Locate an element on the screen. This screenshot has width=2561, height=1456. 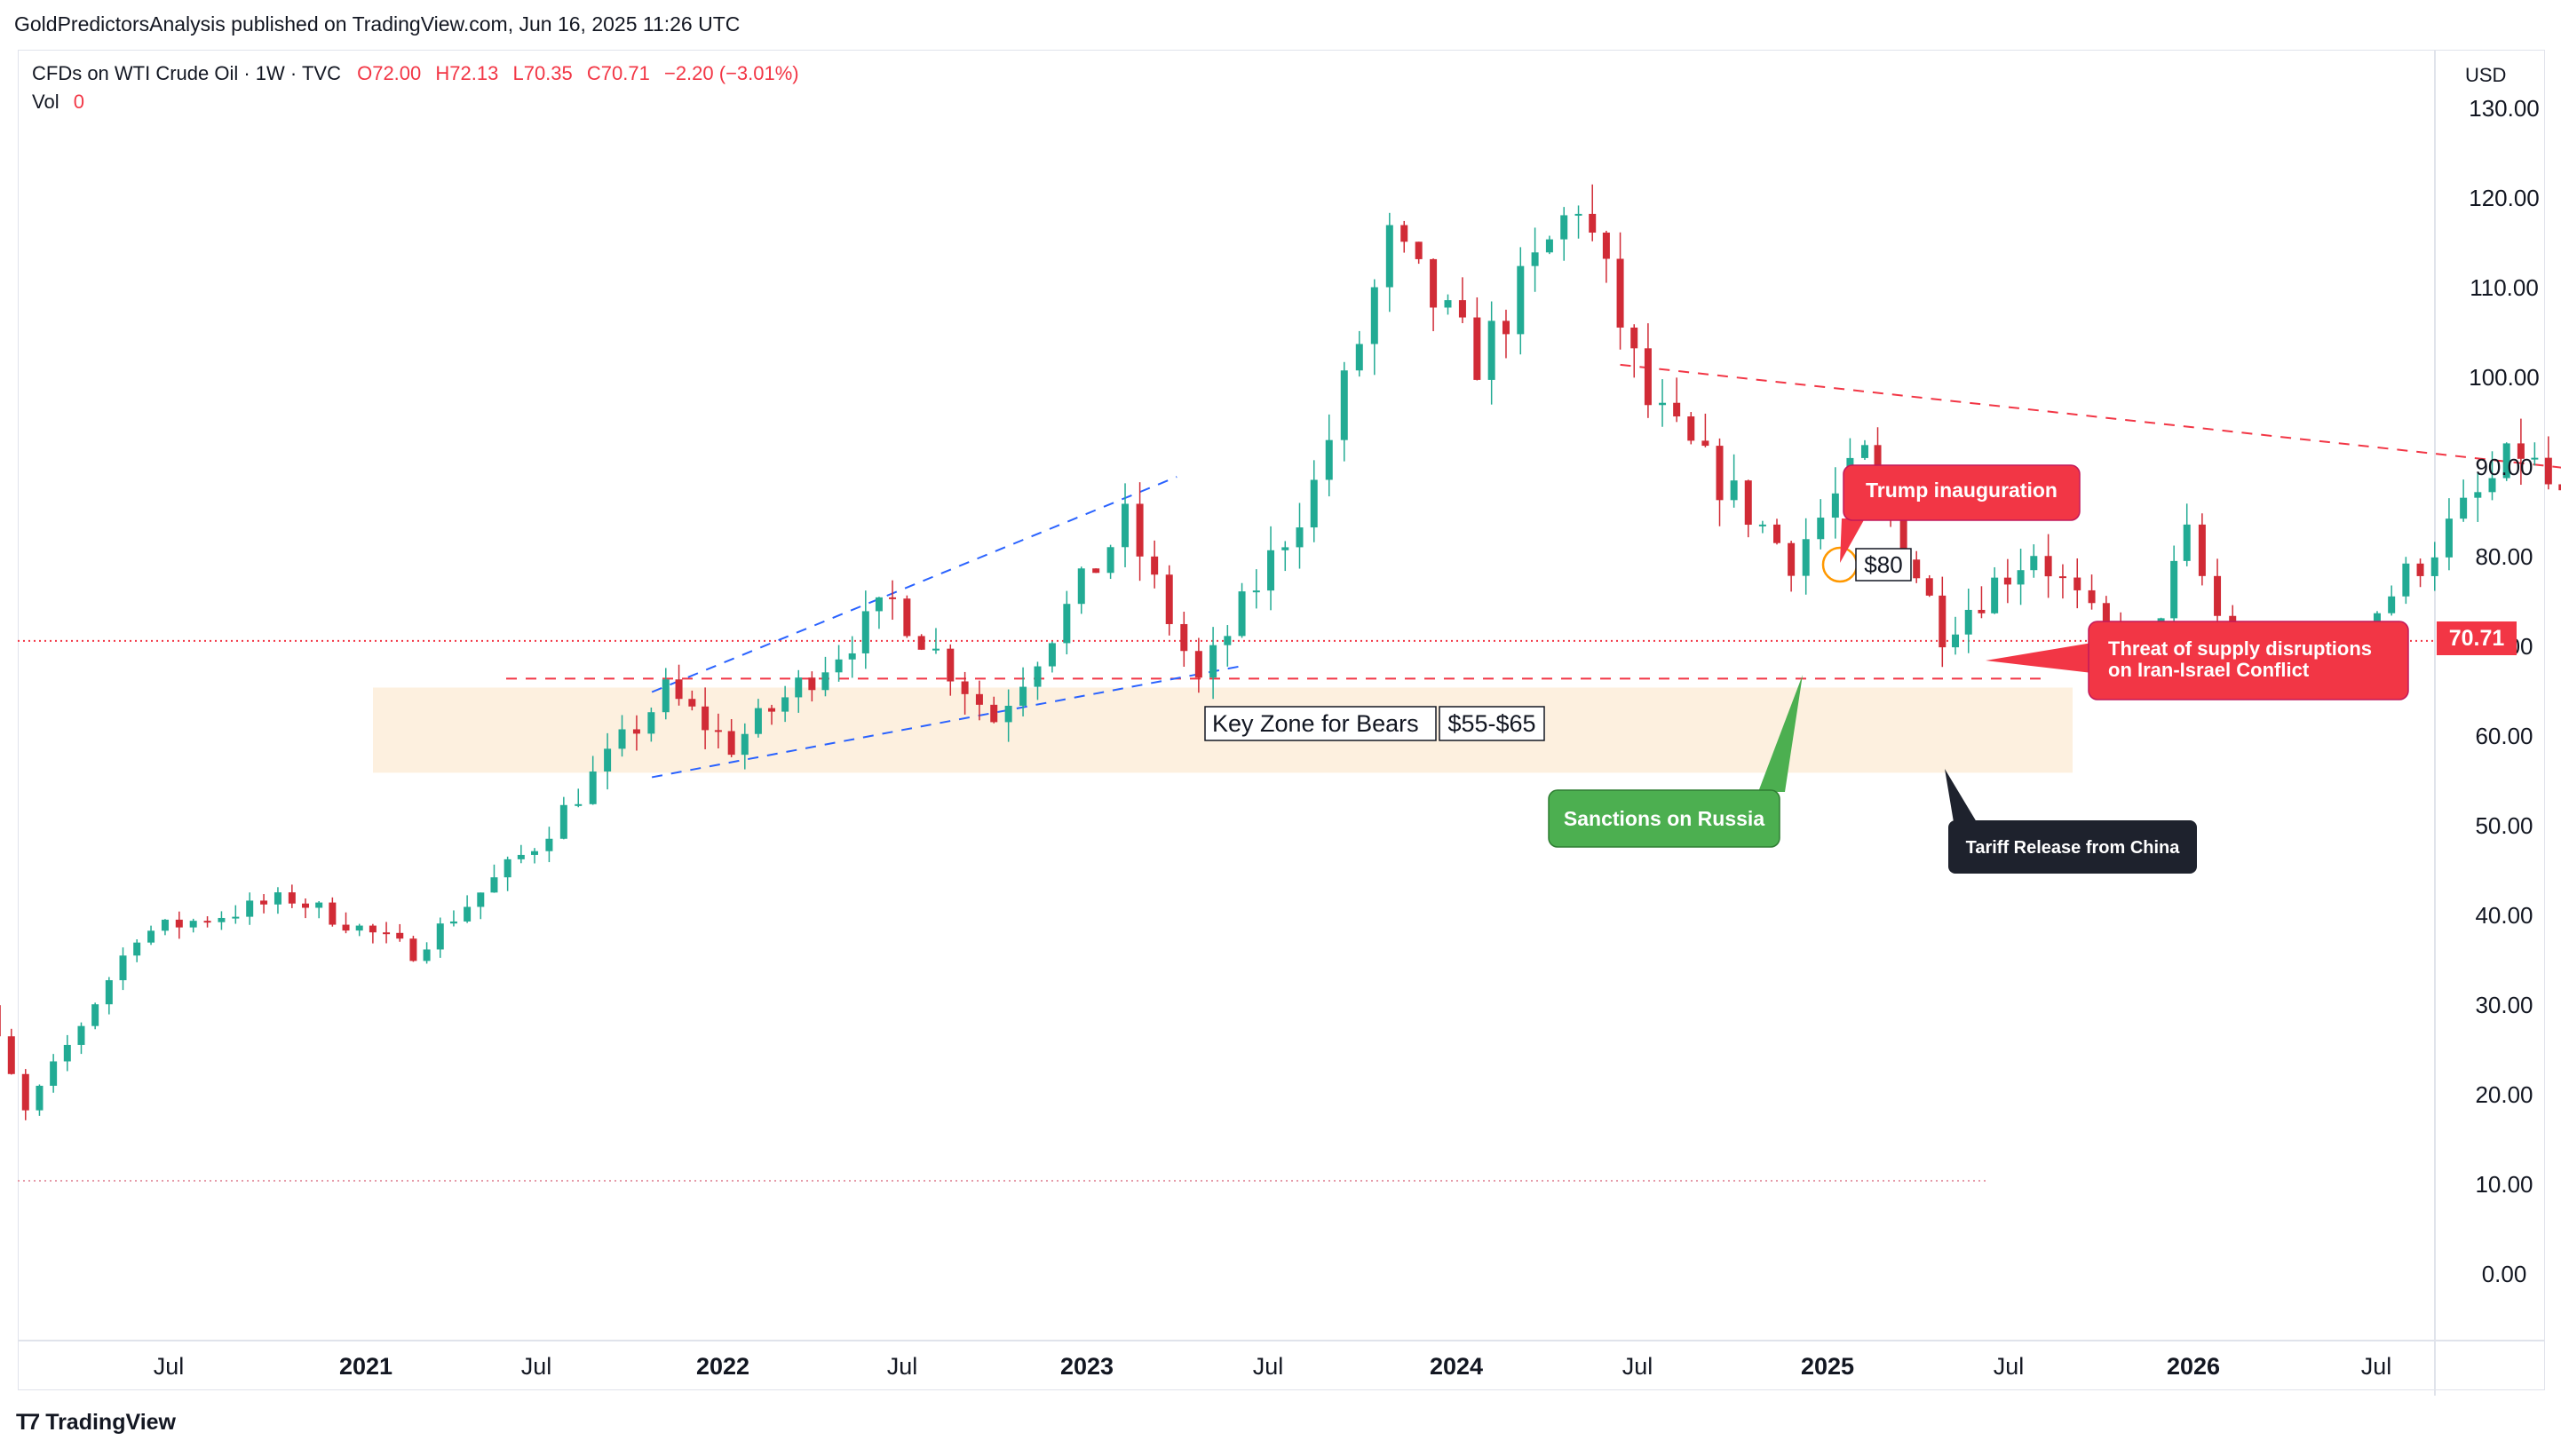
symbol-description: CFDs on WTI Crude Oil · 1W · TVC is located at coordinates (186, 73).